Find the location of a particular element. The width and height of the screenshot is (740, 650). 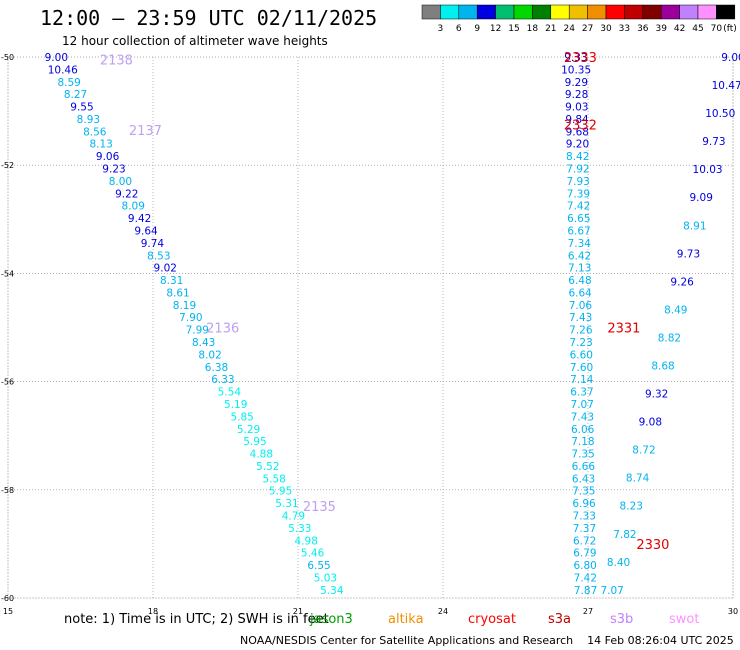

data-point-label: 9.29 is located at coordinates (576, 83).